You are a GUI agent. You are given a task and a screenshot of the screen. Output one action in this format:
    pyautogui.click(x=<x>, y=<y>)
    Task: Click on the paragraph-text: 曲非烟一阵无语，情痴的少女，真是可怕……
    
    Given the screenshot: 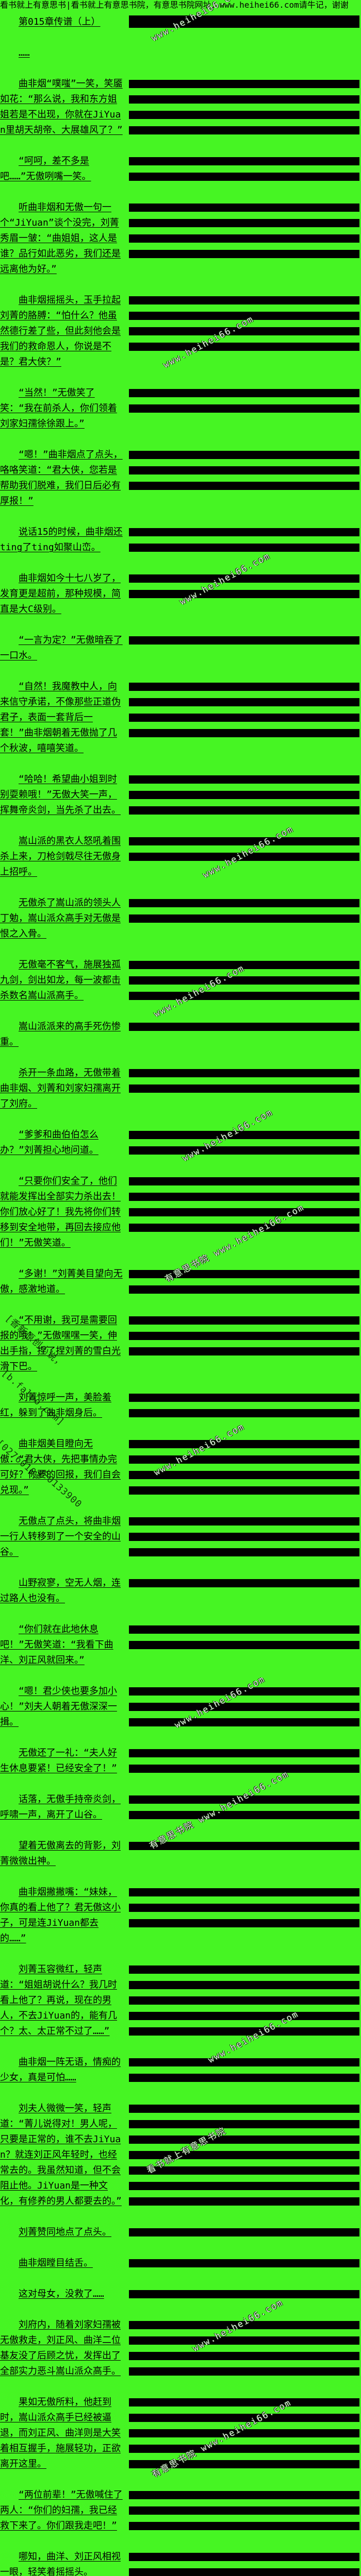 What is the action you would take?
    pyautogui.click(x=60, y=2070)
    